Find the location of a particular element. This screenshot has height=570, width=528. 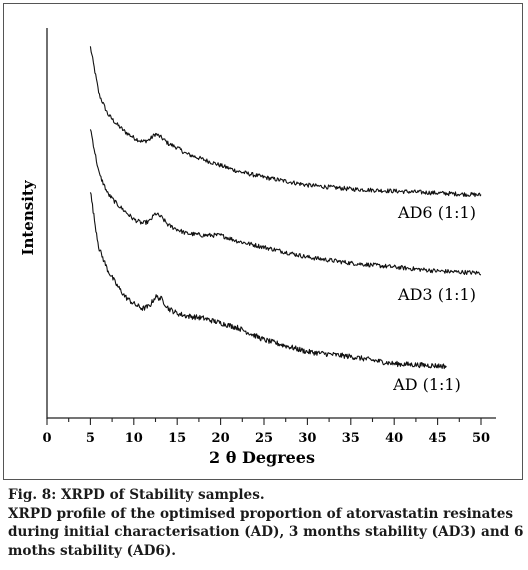

x-tick-label: 5 is located at coordinates (90, 438).